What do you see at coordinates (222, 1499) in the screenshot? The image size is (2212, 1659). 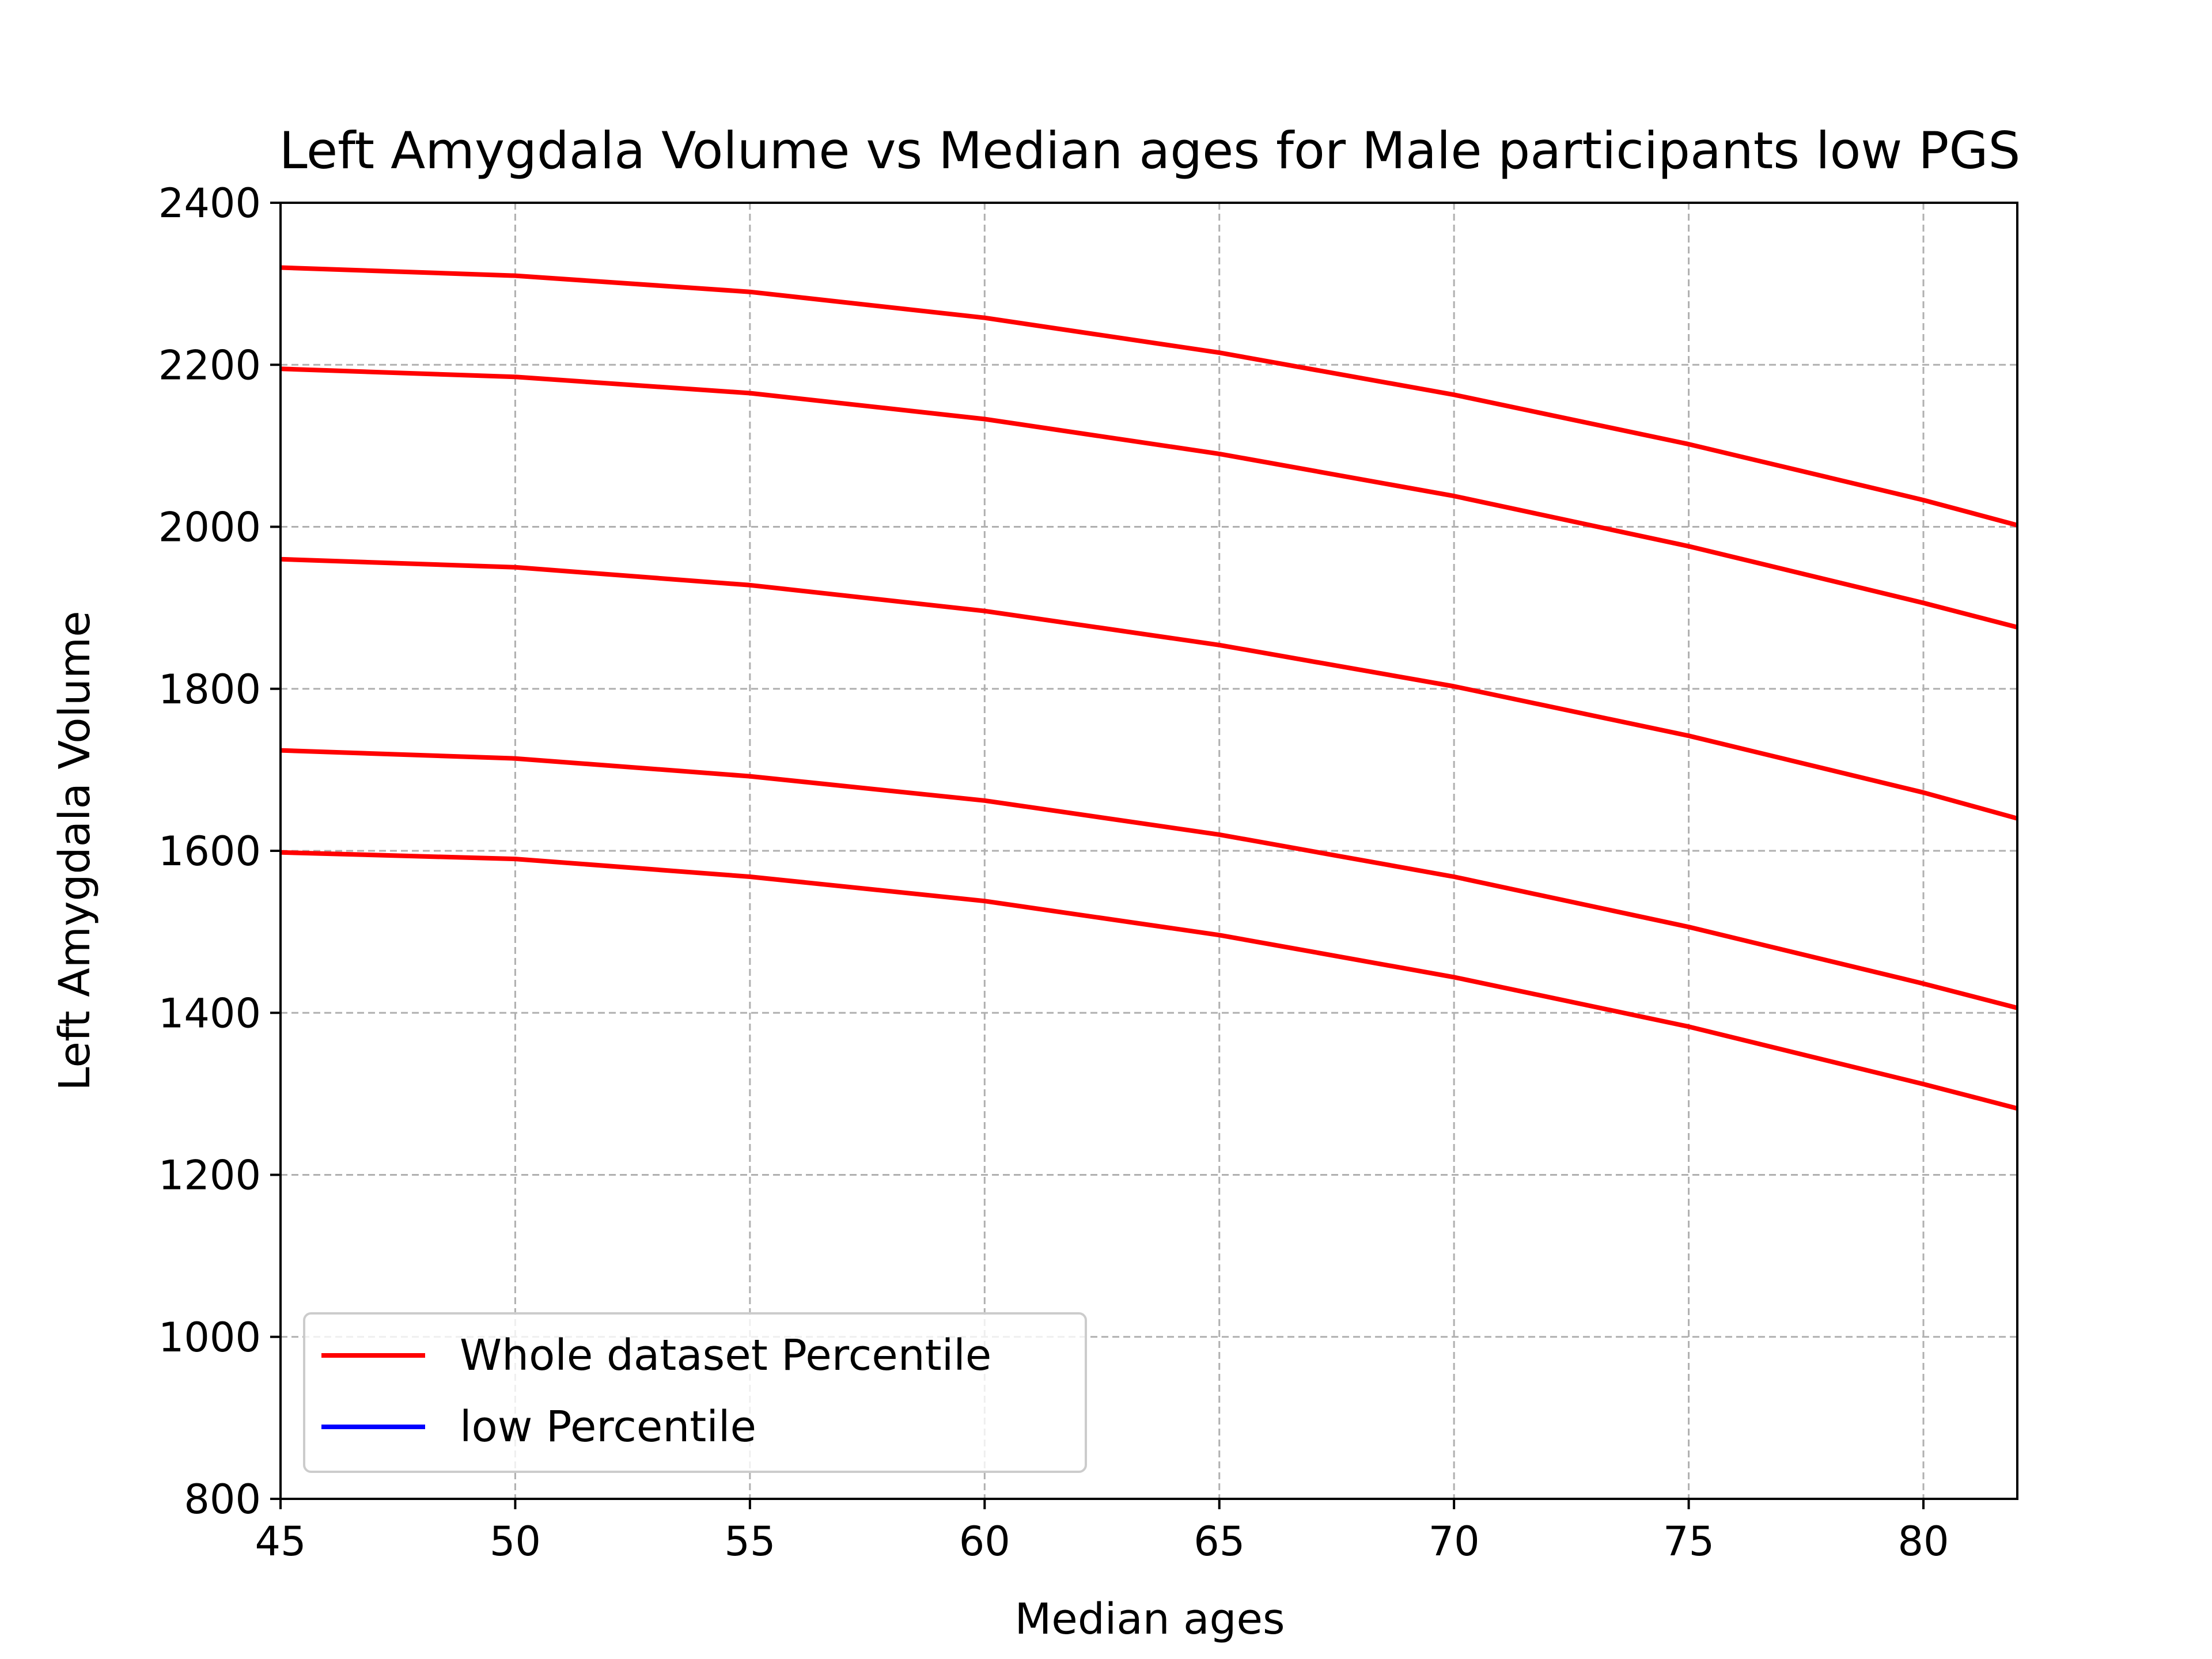 I see `y-tick-label: 800` at bounding box center [222, 1499].